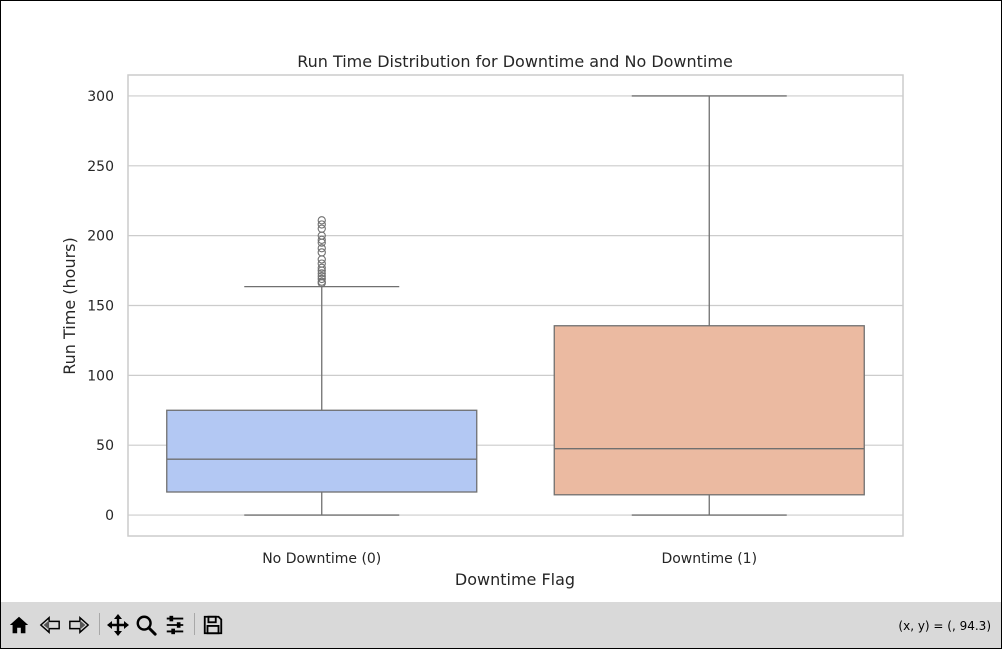  I want to click on x-axis-label: Downtime Flag, so click(515, 579).